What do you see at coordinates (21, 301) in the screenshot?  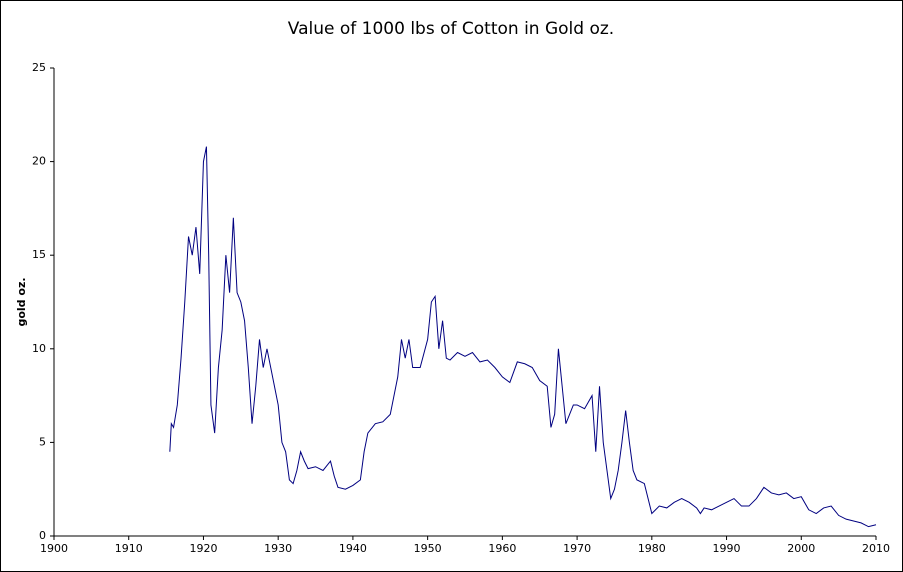 I see `y-axis-label: gold oz.` at bounding box center [21, 301].